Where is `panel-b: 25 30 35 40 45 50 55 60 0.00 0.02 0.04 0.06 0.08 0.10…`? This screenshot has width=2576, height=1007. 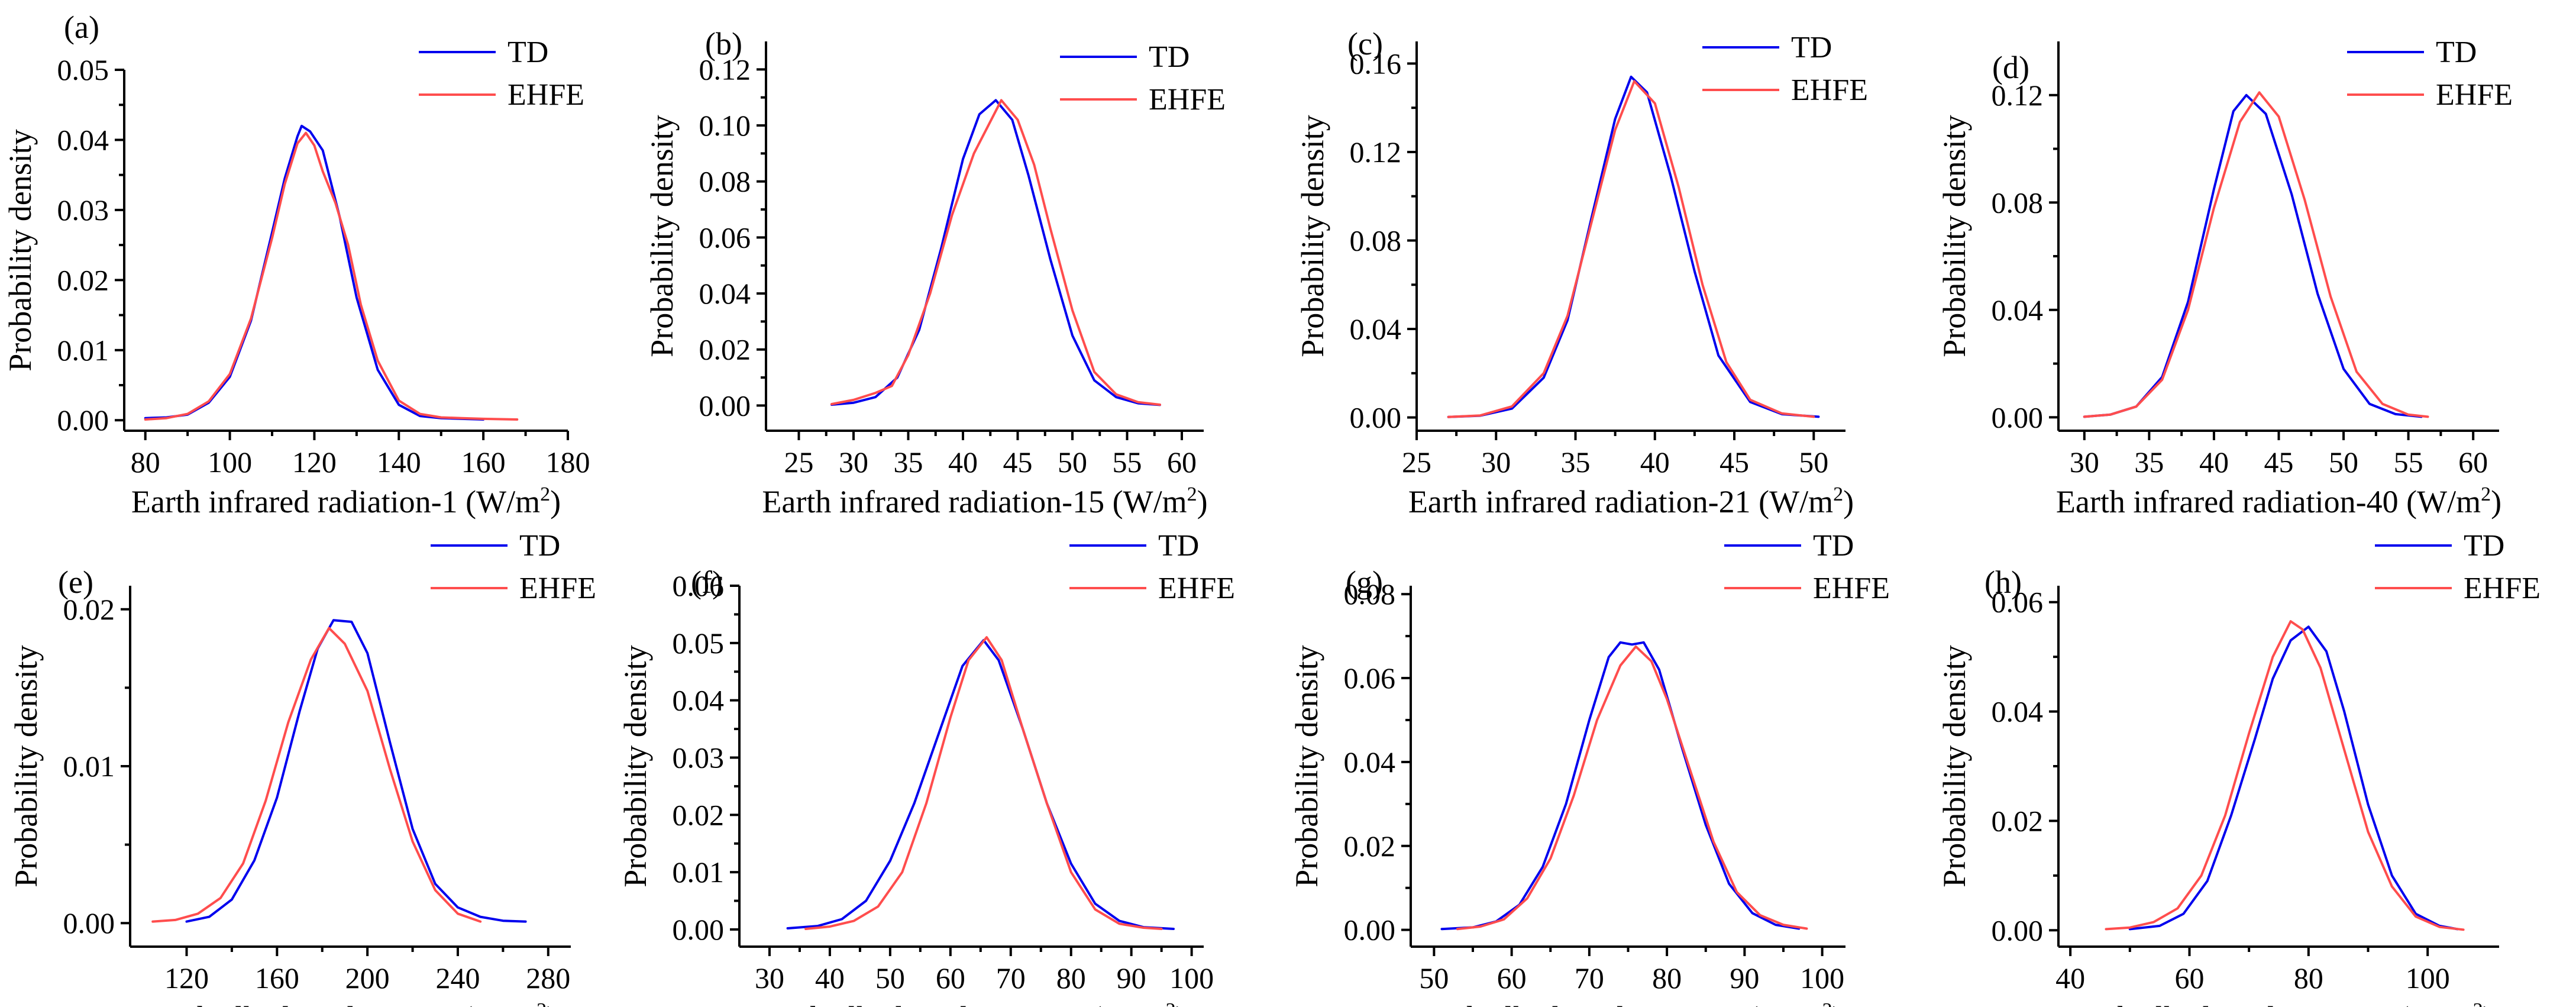 panel-b: 25 30 35 40 45 50 55 60 0.00 0.02 0.04 0.06 0.08 0.10… is located at coordinates (935, 272).